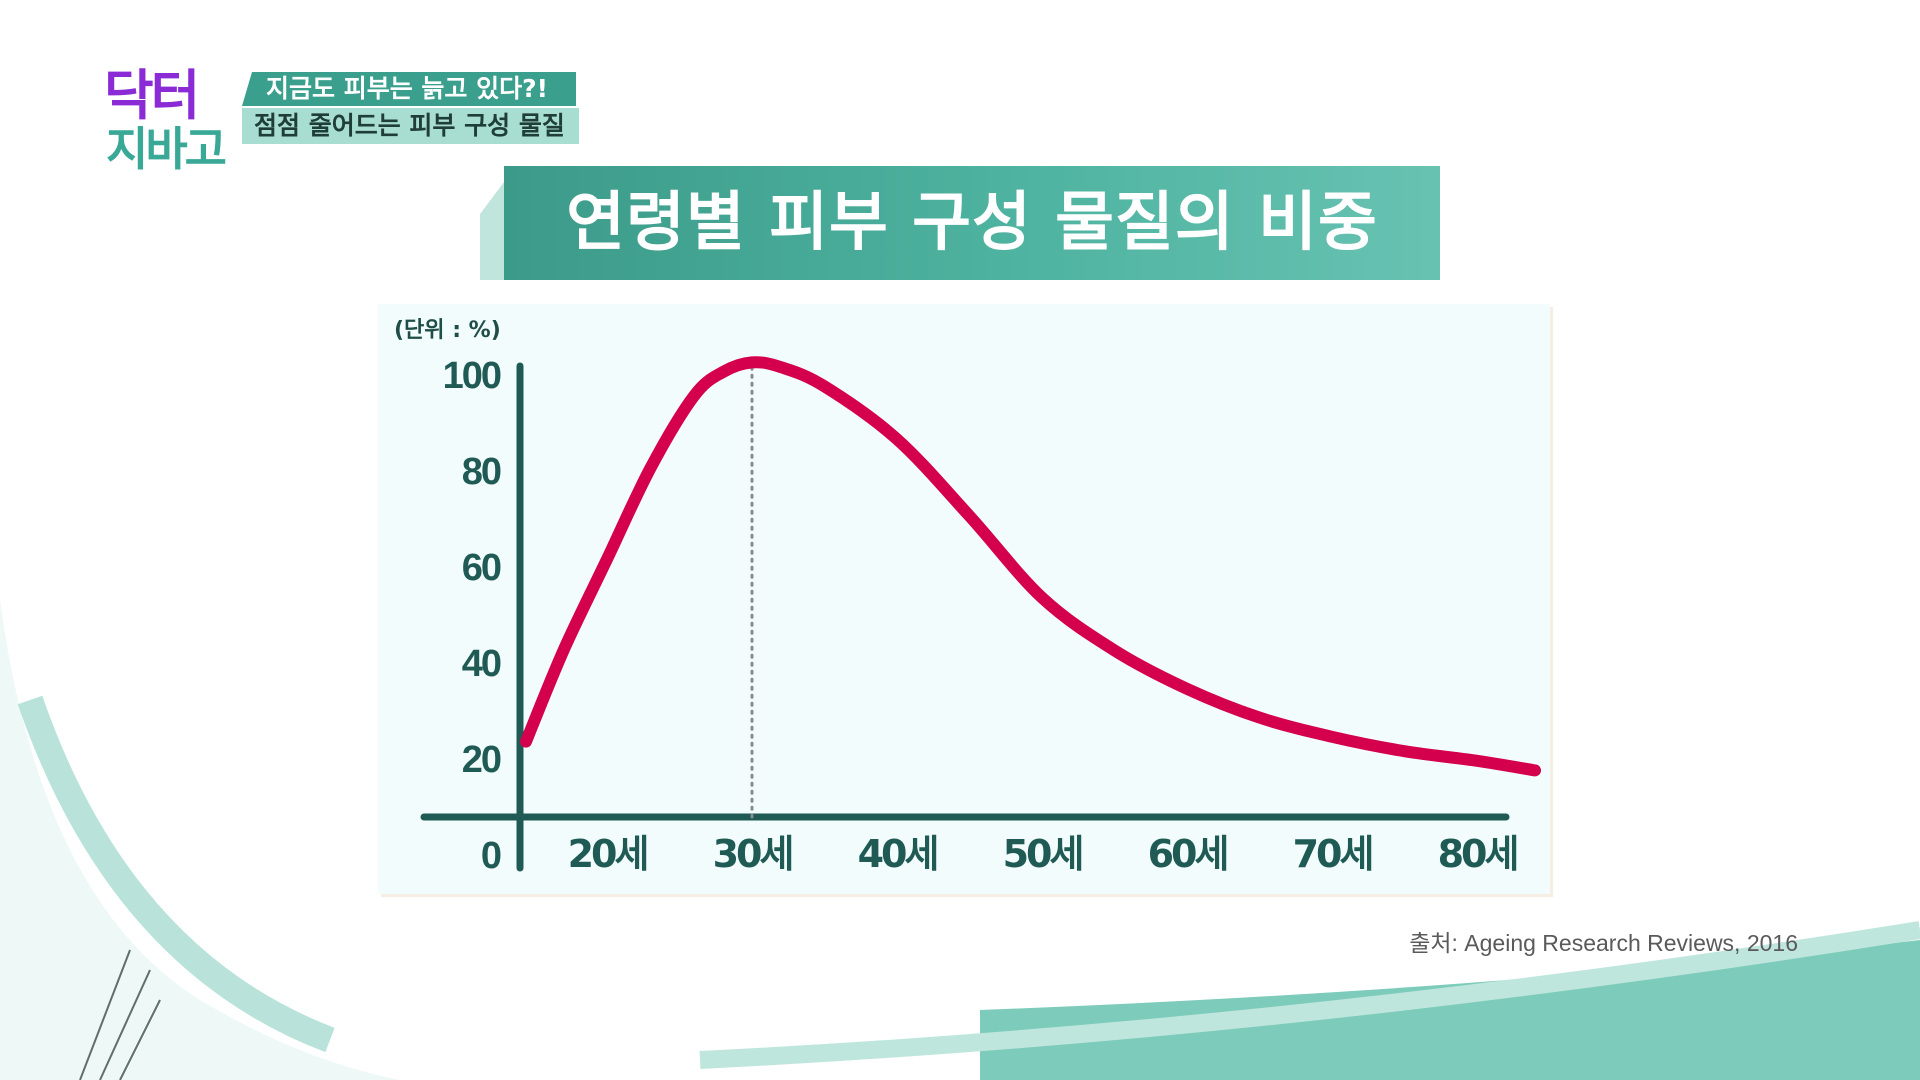 The width and height of the screenshot is (1920, 1080). Describe the element at coordinates (1187, 854) in the screenshot. I see `x-tick-label: 60세` at that location.